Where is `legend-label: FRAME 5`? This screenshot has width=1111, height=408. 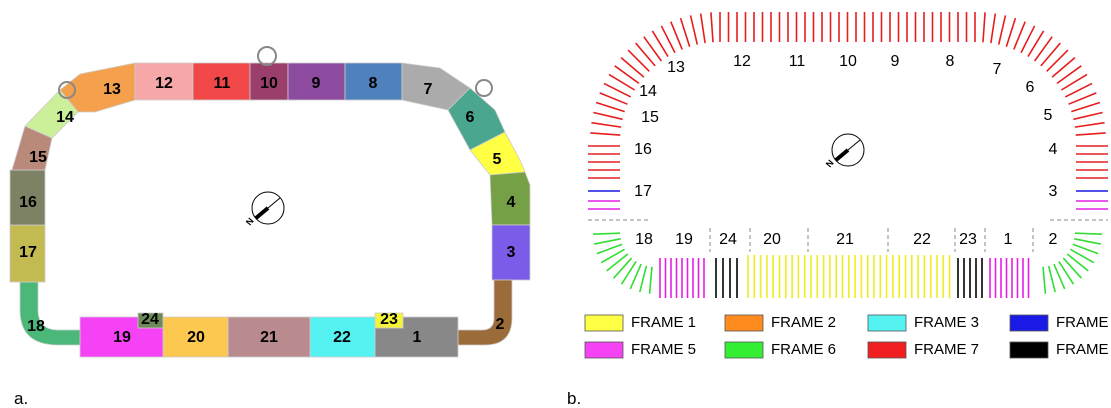
legend-label: FRAME 5 is located at coordinates (663, 349).